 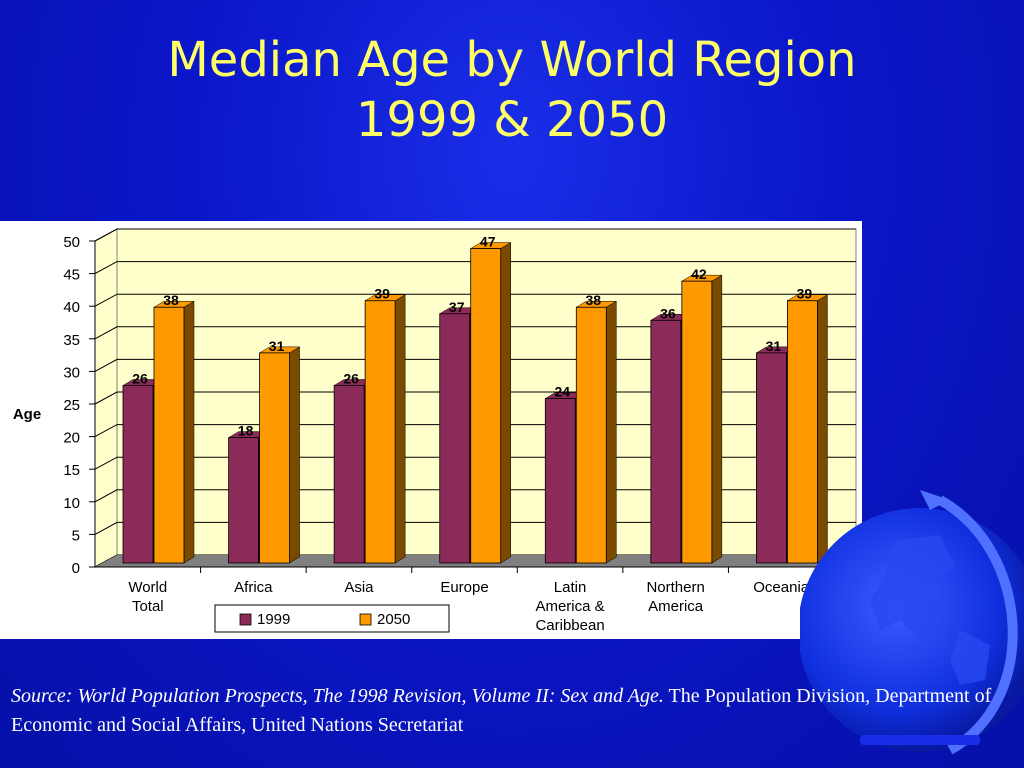 What do you see at coordinates (464, 587) in the screenshot?
I see `x-tick-label: Europe` at bounding box center [464, 587].